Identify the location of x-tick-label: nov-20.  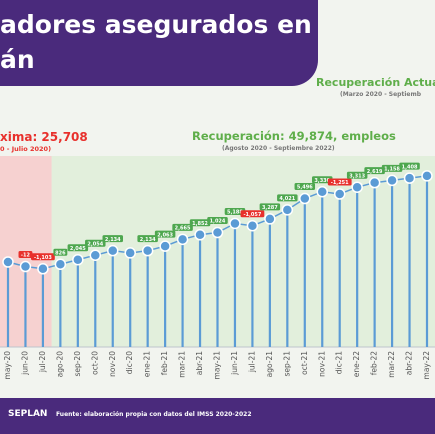
(112, 364).